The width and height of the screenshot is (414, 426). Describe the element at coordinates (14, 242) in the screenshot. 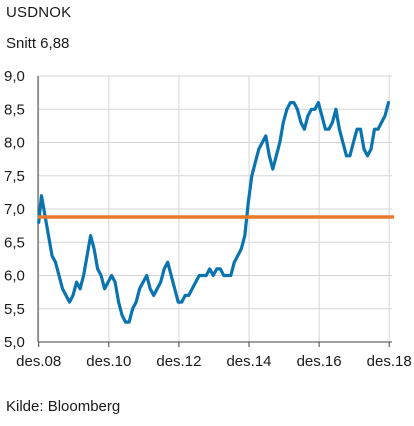

I see `y-tick-label: 6,5` at that location.